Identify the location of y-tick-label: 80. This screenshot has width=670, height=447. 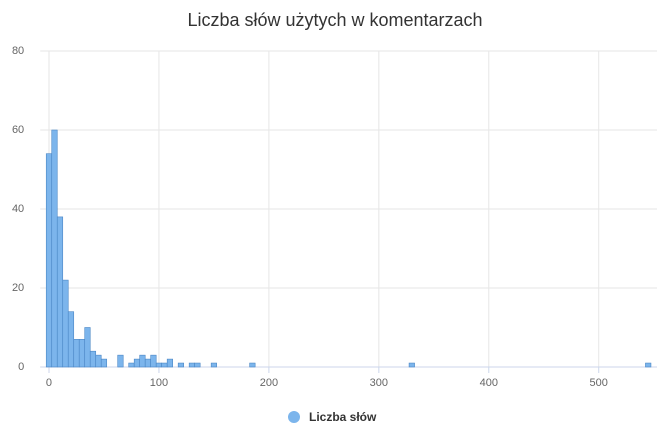
(18, 51).